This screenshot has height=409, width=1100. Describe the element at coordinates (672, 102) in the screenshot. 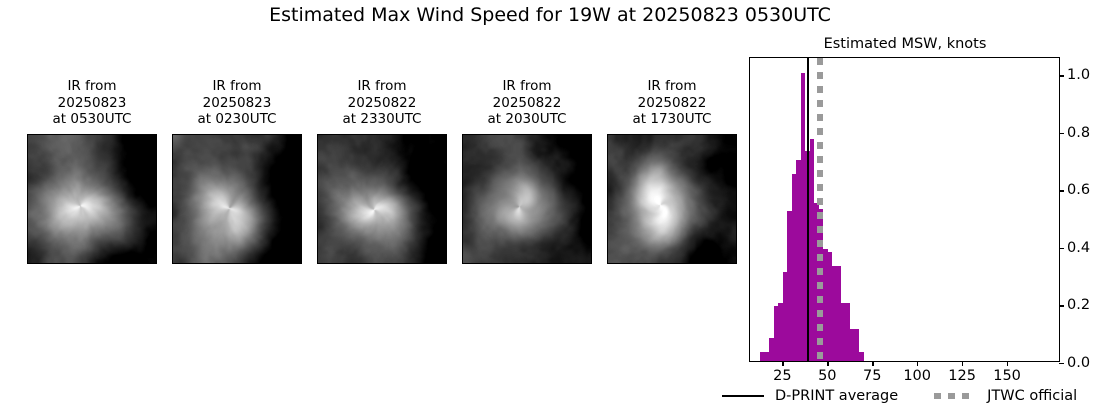

I see `ir-panel-caption: IR from 20250822 at 1730UTC` at that location.